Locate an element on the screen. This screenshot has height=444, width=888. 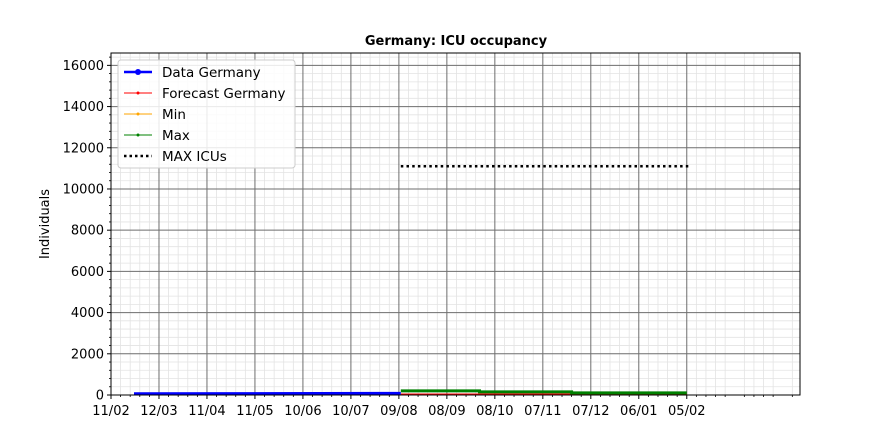
chart-title: Germany: ICU occupancy is located at coordinates (456, 41).